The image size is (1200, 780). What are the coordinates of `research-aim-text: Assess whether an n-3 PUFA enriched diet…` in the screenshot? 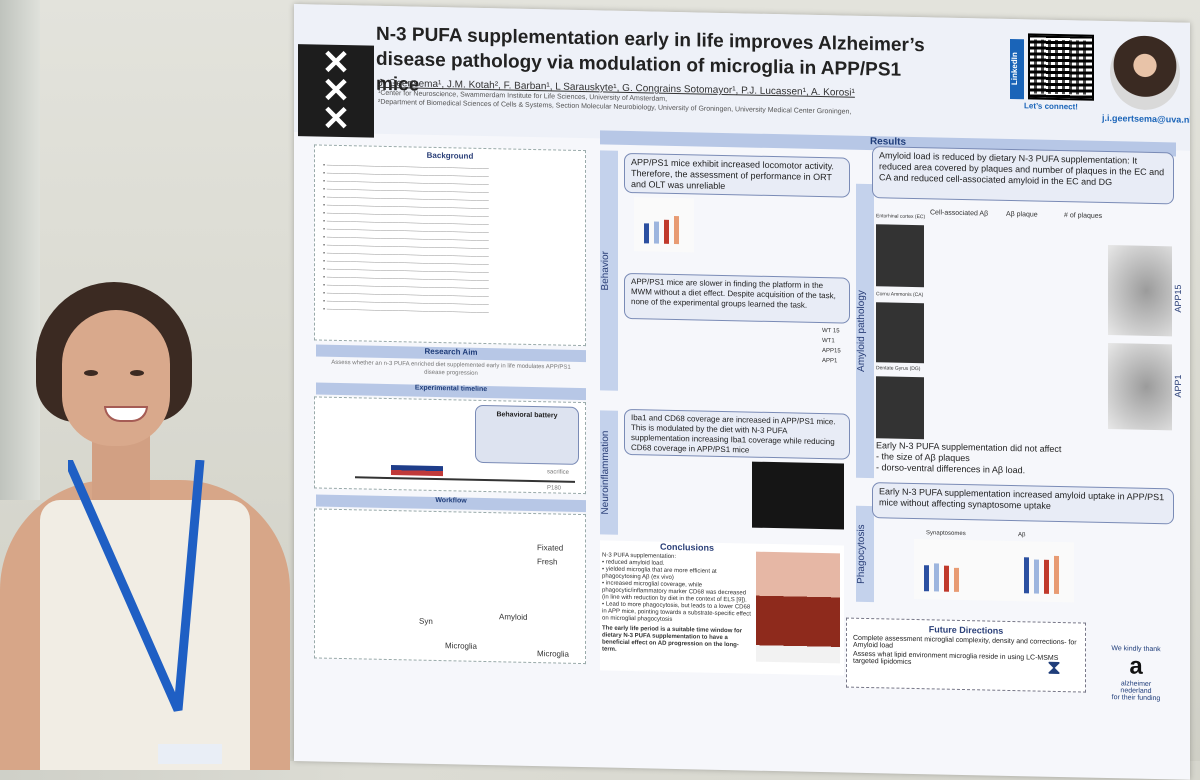 It's located at (451, 368).